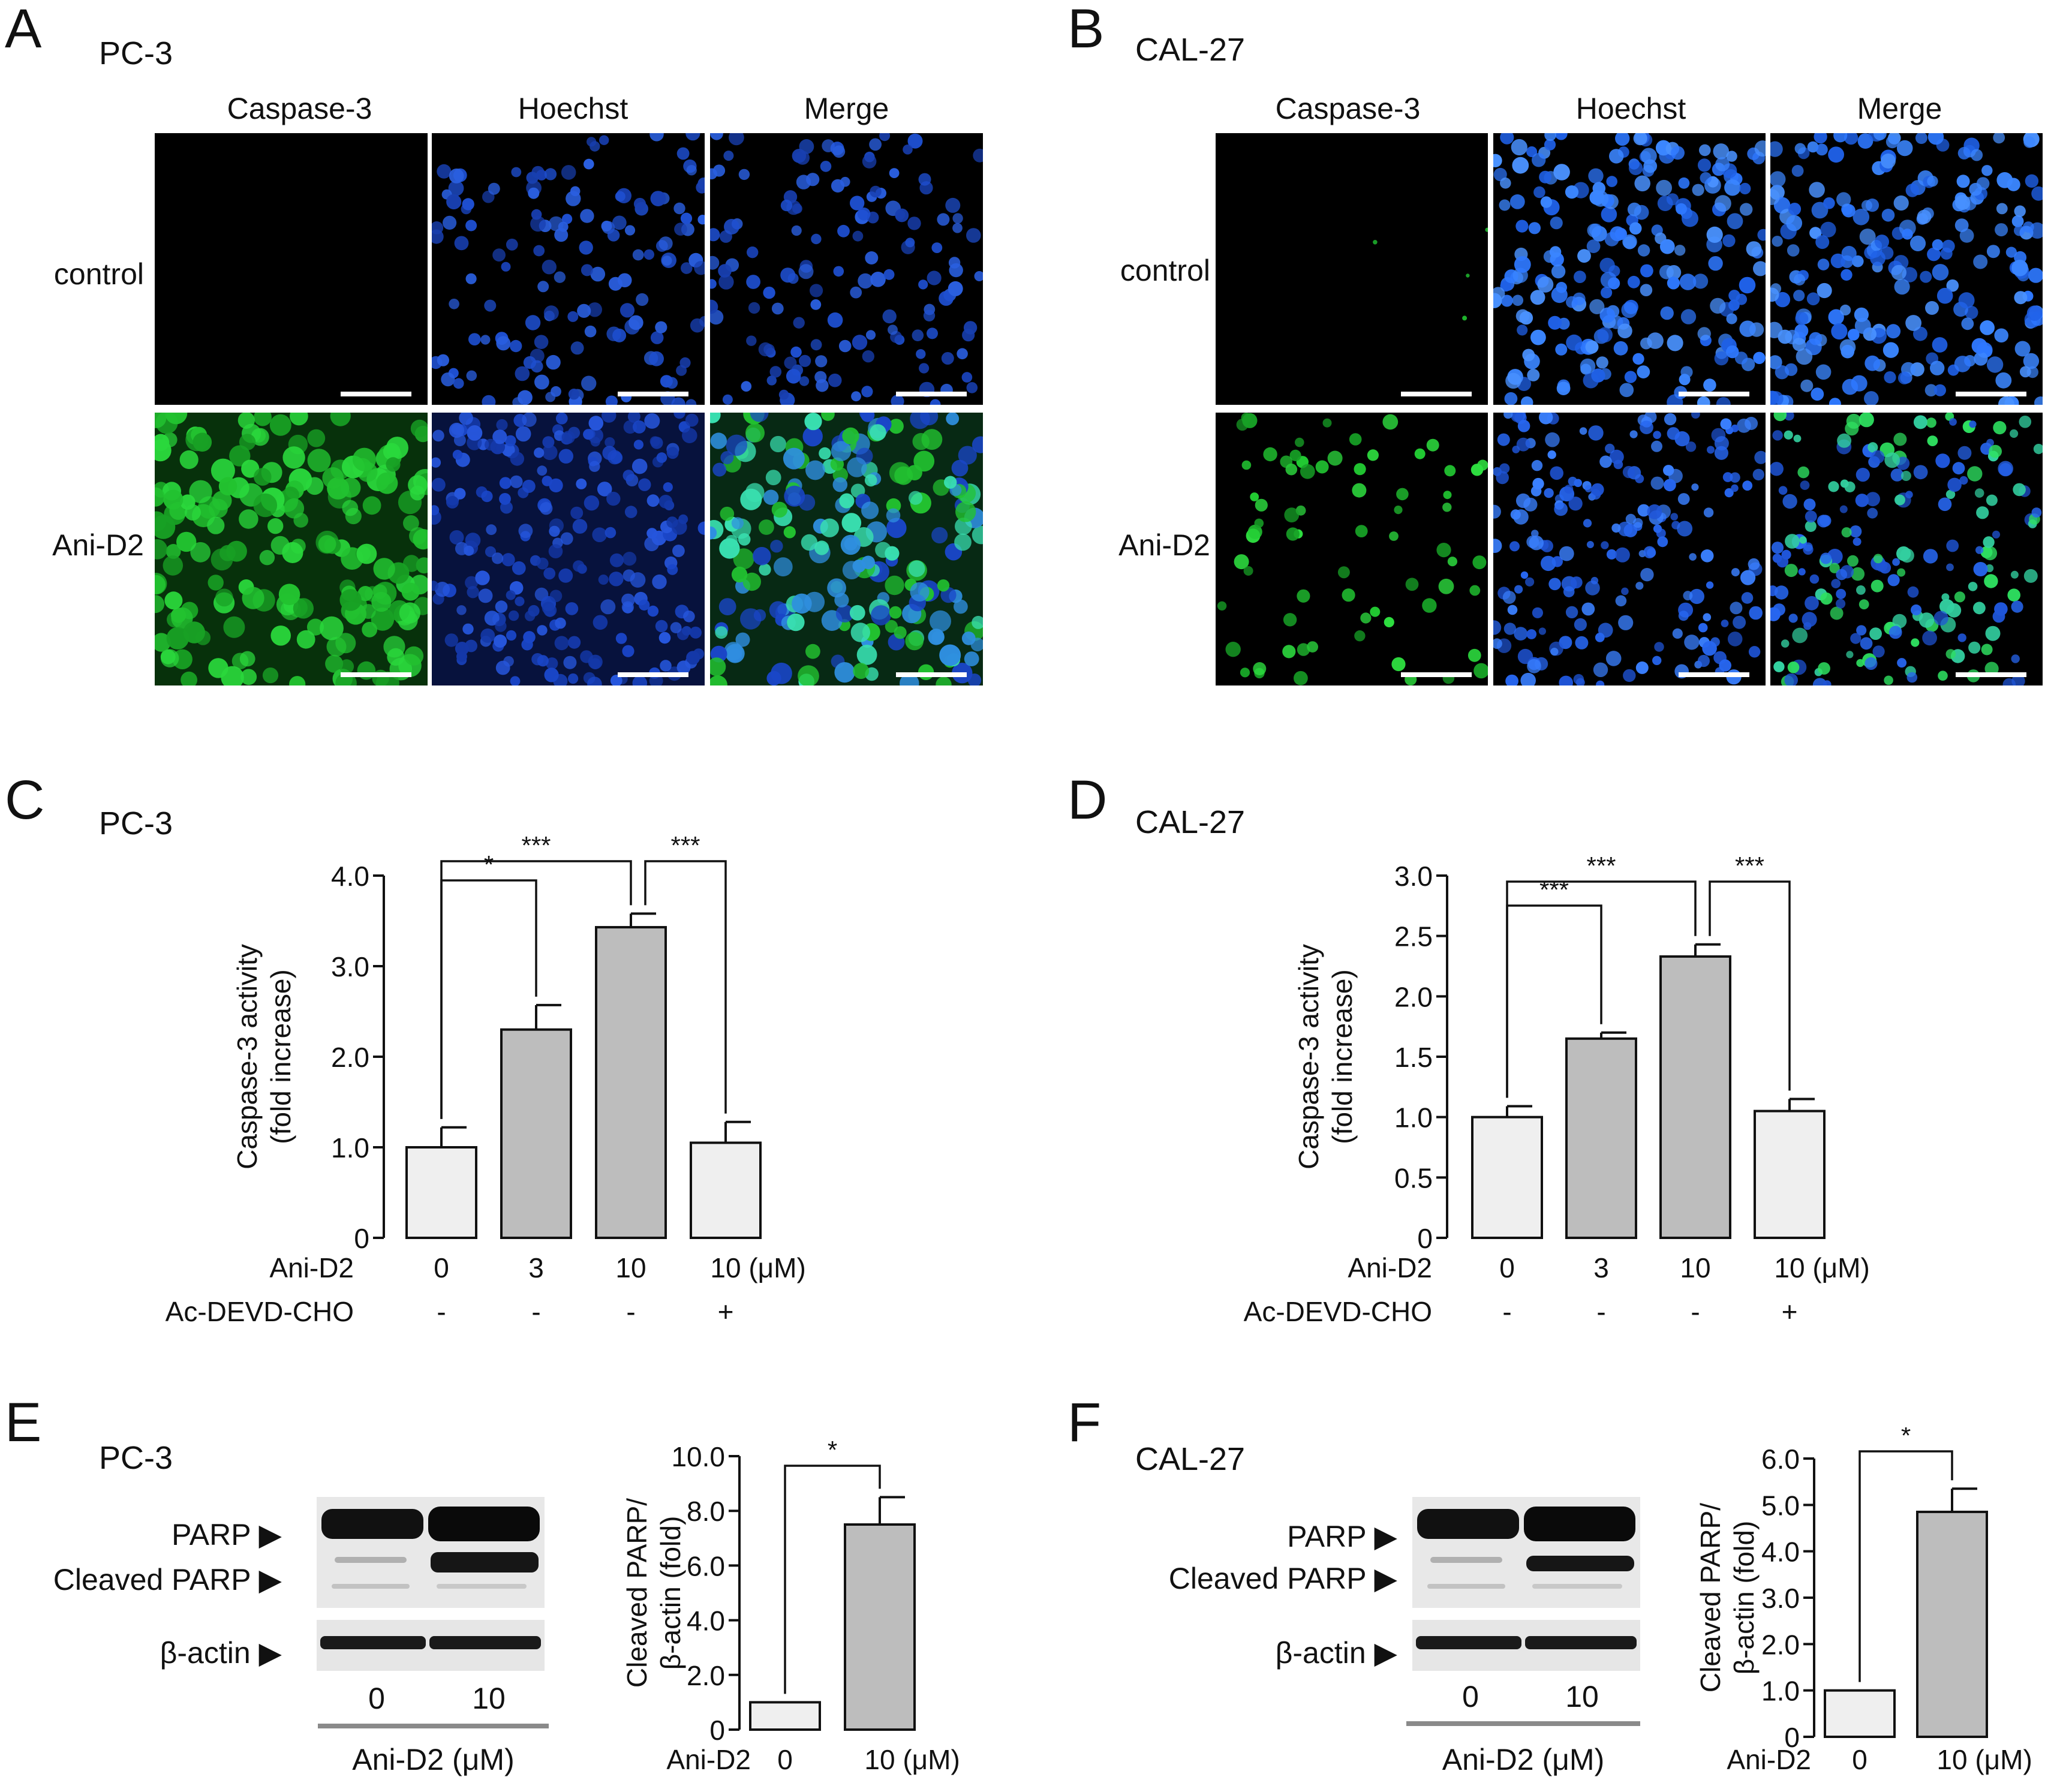 The height and width of the screenshot is (1789, 2072). What do you see at coordinates (568, 549) in the screenshot?
I see `micrograph-a-anid2-hoechst` at bounding box center [568, 549].